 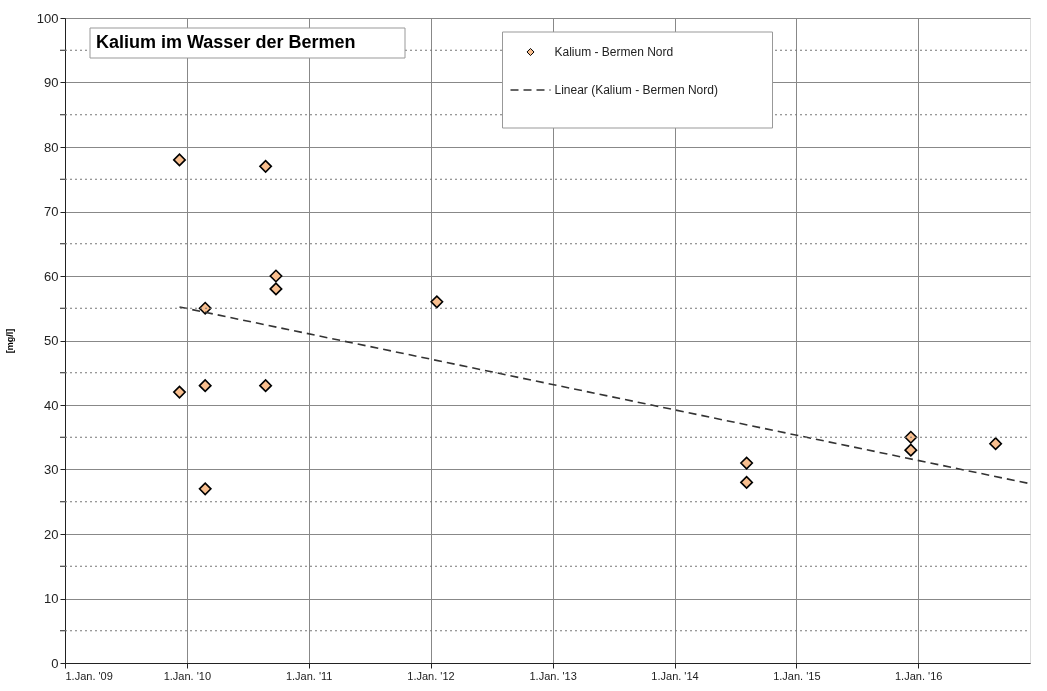 What do you see at coordinates (919, 675) in the screenshot?
I see `x-tick-label: 1.Jan. '16` at bounding box center [919, 675].